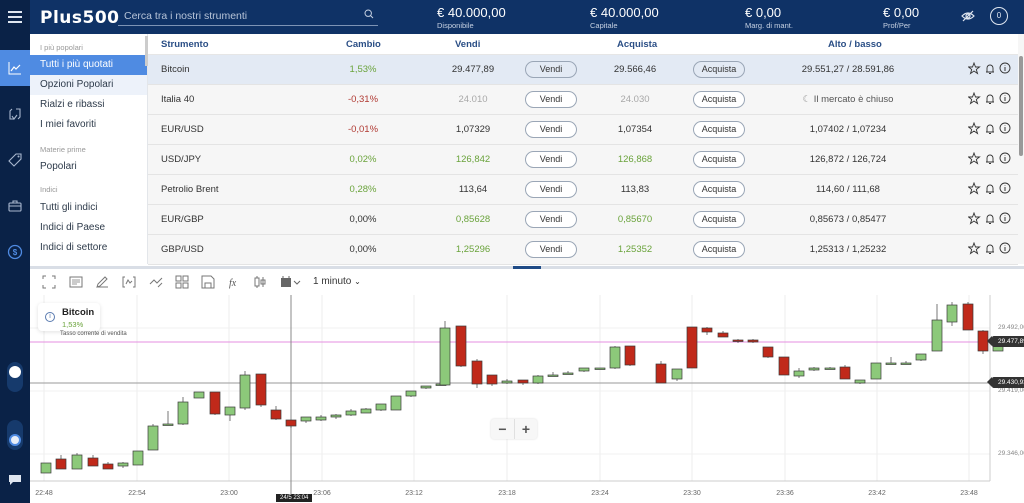  Describe the element at coordinates (15, 252) in the screenshot. I see `nav-funds: $` at that location.